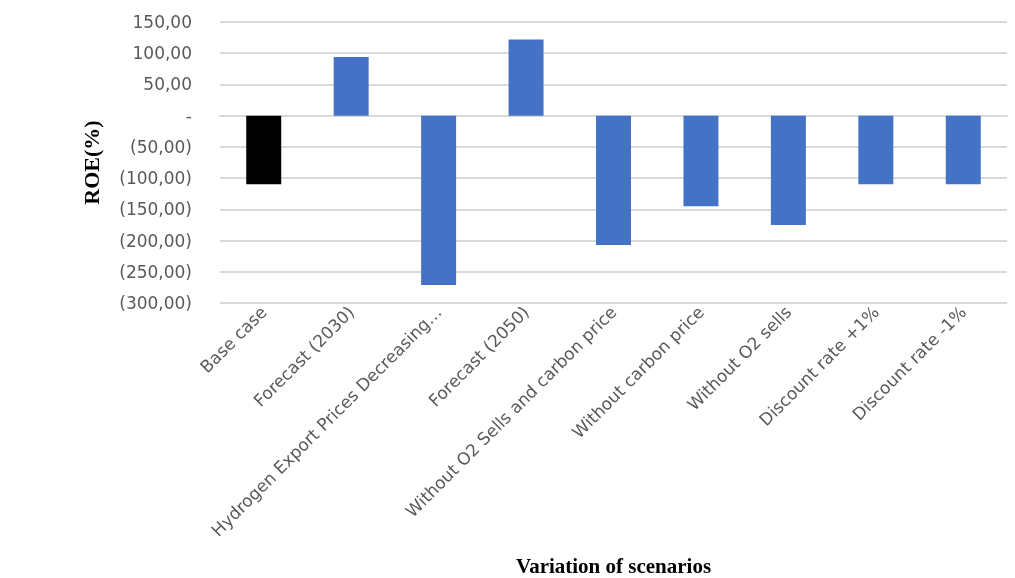 The height and width of the screenshot is (578, 1015). Describe the element at coordinates (155, 271) in the screenshot. I see `y-tick-label: (250,00)` at that location.